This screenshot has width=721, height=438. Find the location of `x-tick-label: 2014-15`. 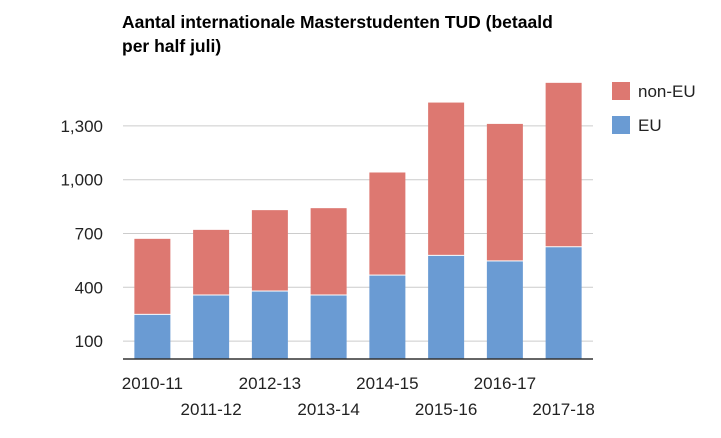

x-tick-label: 2014-15 is located at coordinates (387, 383).